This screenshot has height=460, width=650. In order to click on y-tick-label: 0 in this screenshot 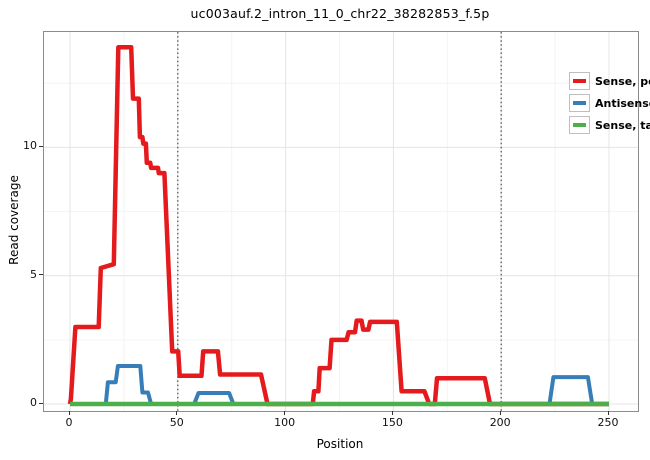, I will do `click(33, 402)`.